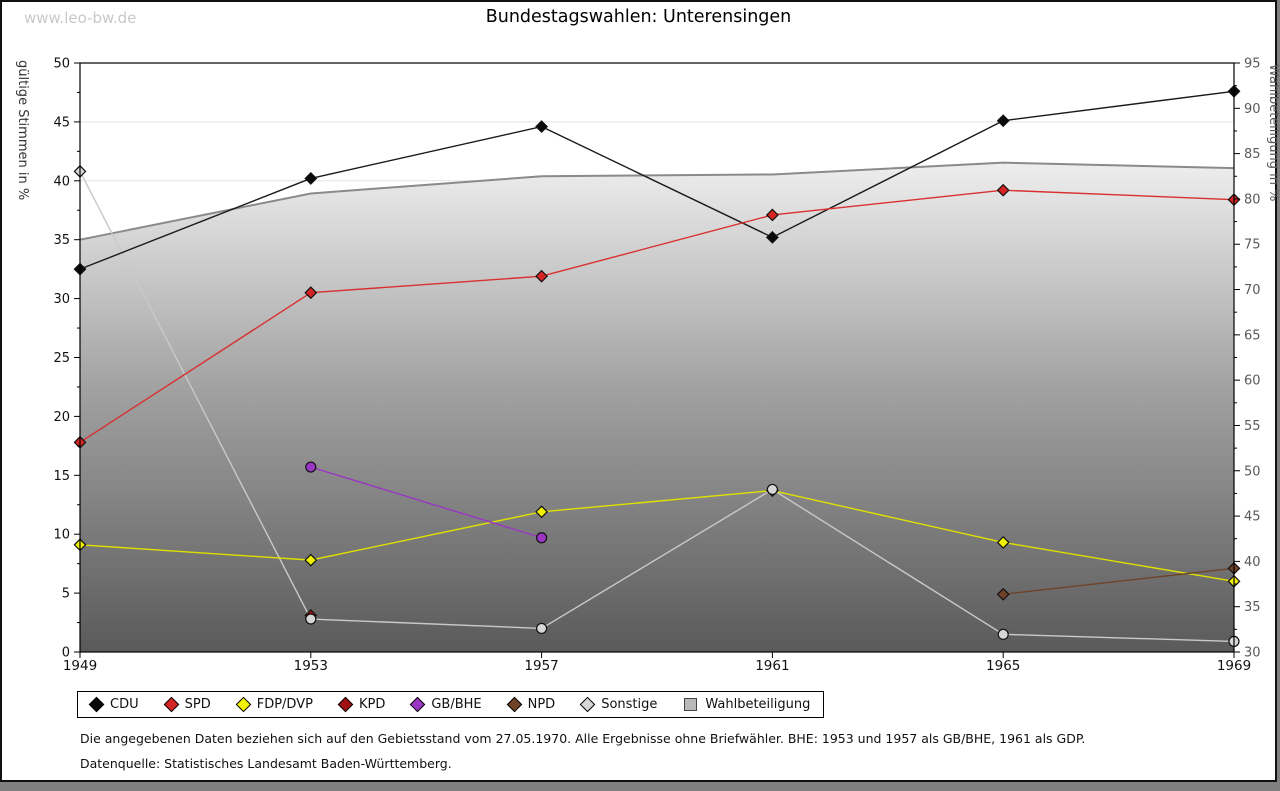 The width and height of the screenshot is (1280, 791). I want to click on x-tick-label: 1953, so click(311, 666).